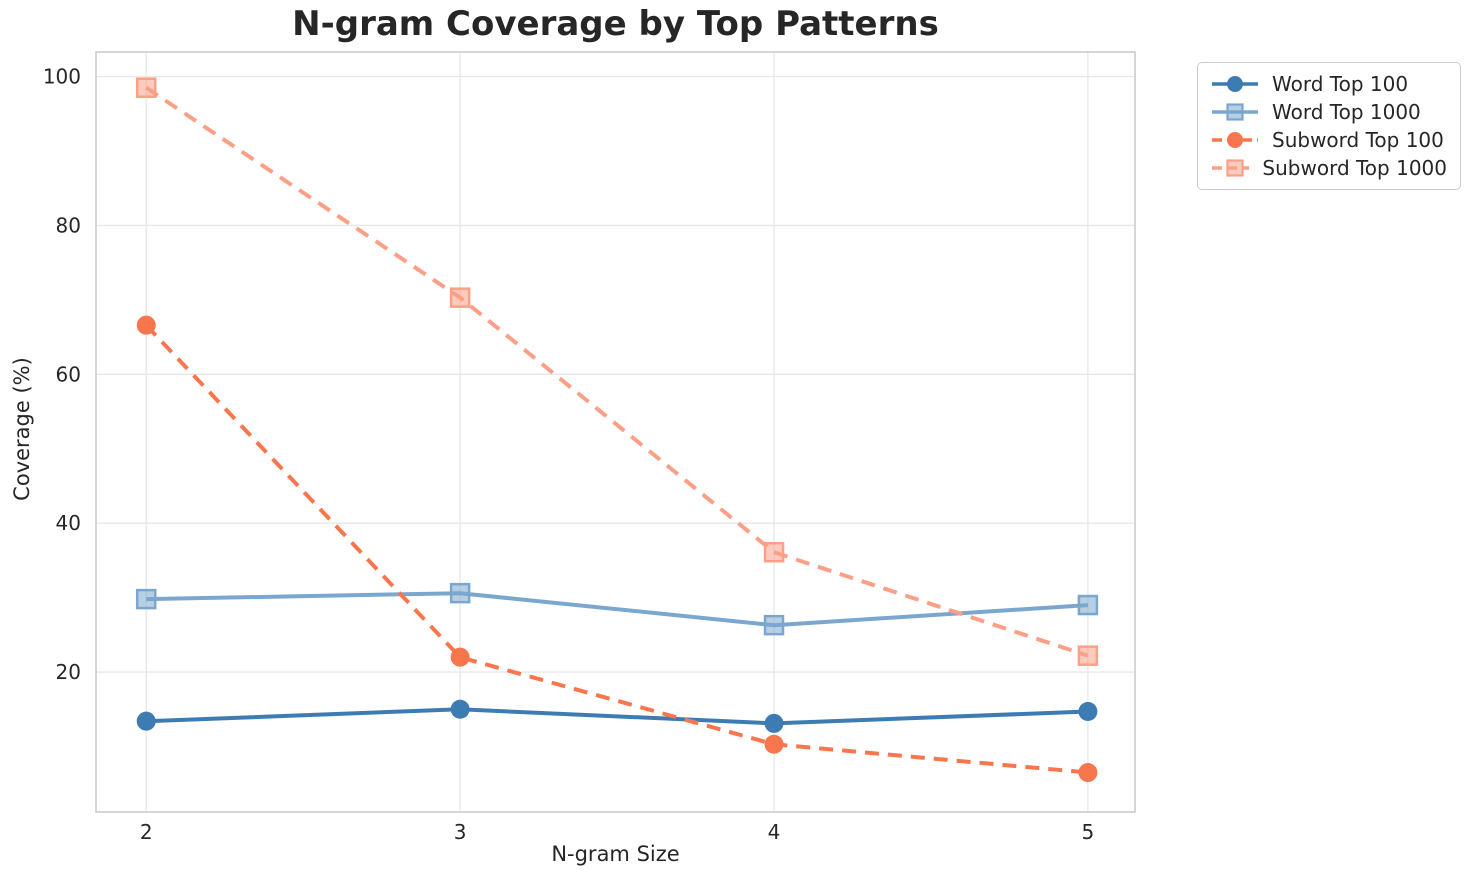 The height and width of the screenshot is (885, 1478). Describe the element at coordinates (615, 24) in the screenshot. I see `chart-title: N-gram Coverage by Top Patterns` at that location.